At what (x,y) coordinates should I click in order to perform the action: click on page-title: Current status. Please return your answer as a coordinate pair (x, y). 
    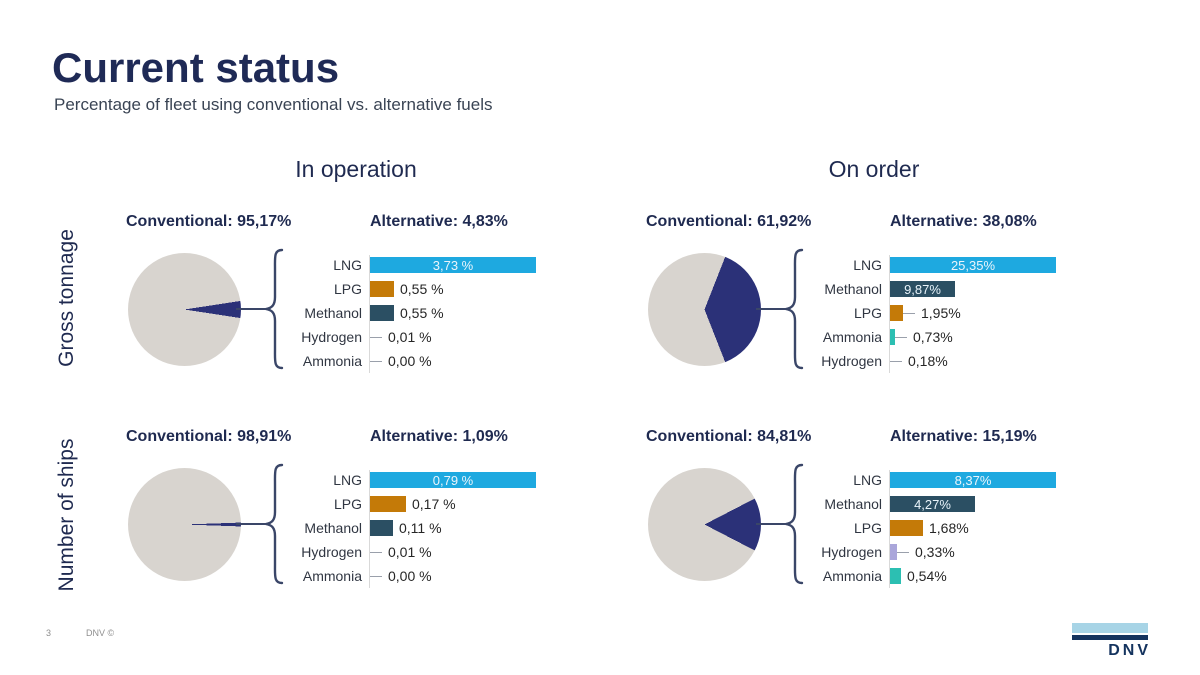
    Looking at the image, I should click on (196, 67).